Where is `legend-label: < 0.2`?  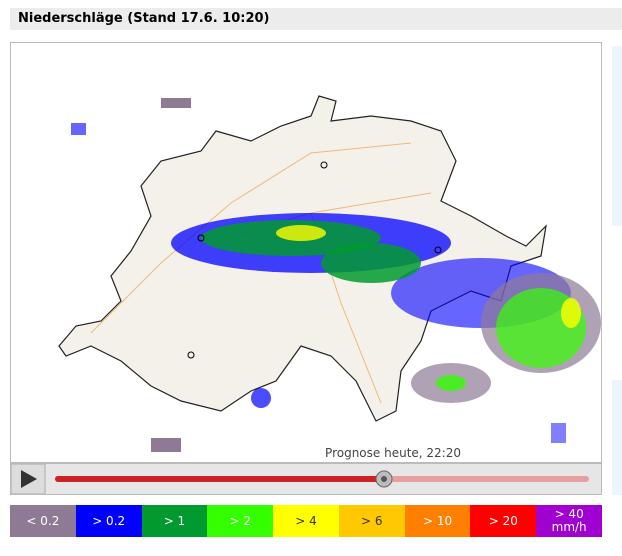 legend-label: < 0.2 is located at coordinates (43, 520).